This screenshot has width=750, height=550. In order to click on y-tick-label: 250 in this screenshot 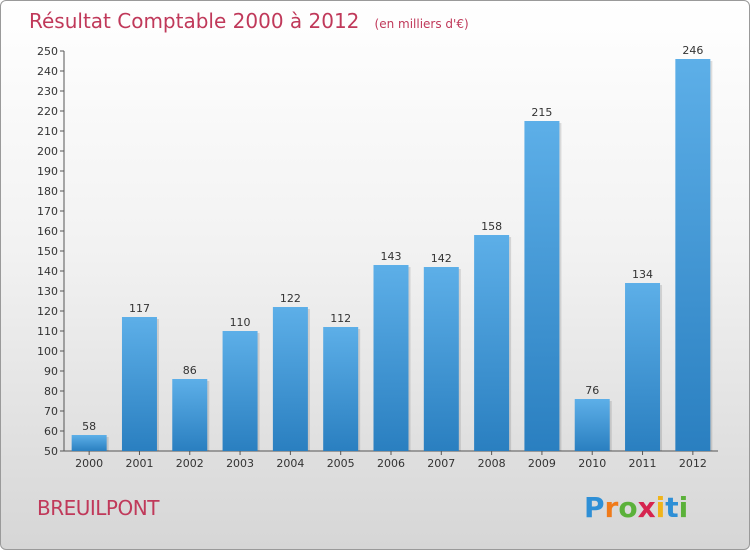, I will do `click(47, 51)`.